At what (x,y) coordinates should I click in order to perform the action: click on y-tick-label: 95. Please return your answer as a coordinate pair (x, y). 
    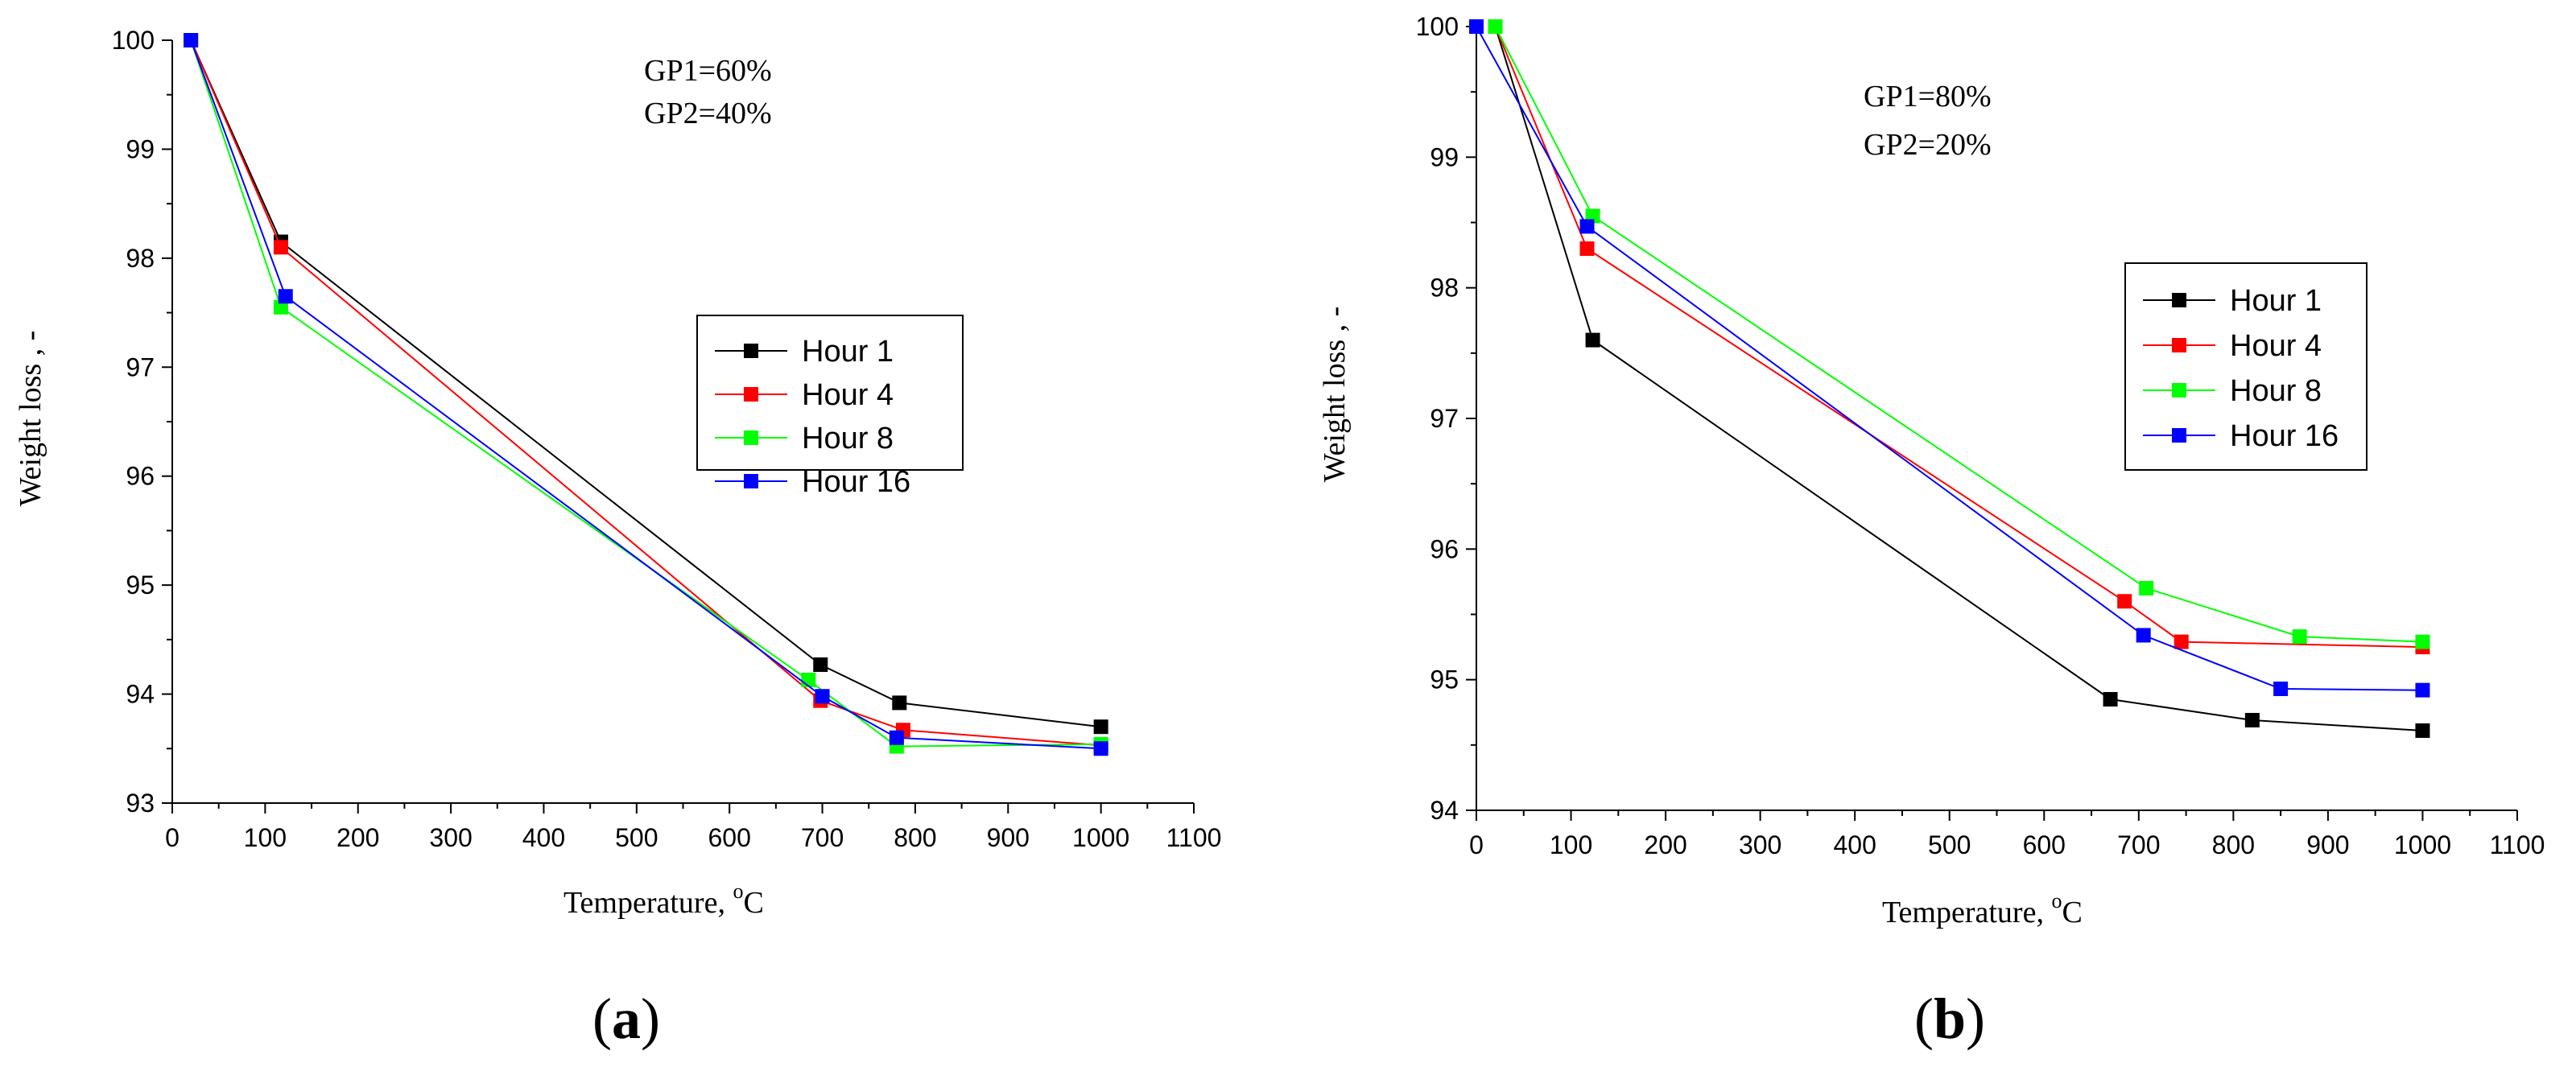
    Looking at the image, I should click on (140, 585).